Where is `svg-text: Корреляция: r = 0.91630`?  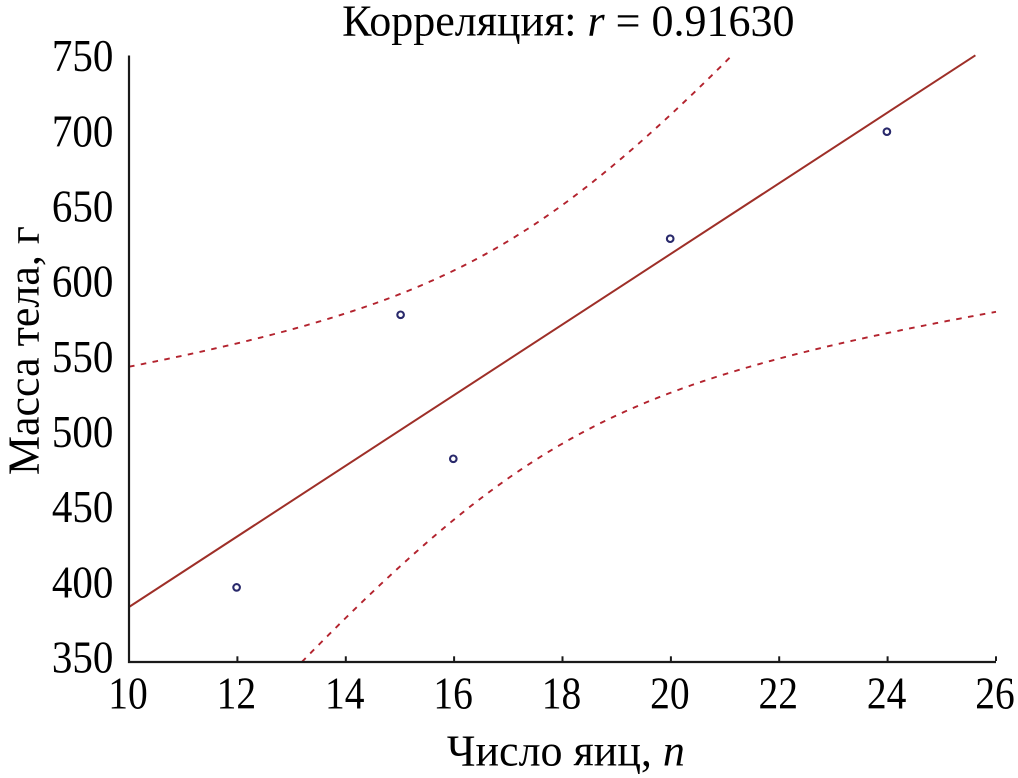
svg-text: Корреляция: r = 0.91630 is located at coordinates (568, 23).